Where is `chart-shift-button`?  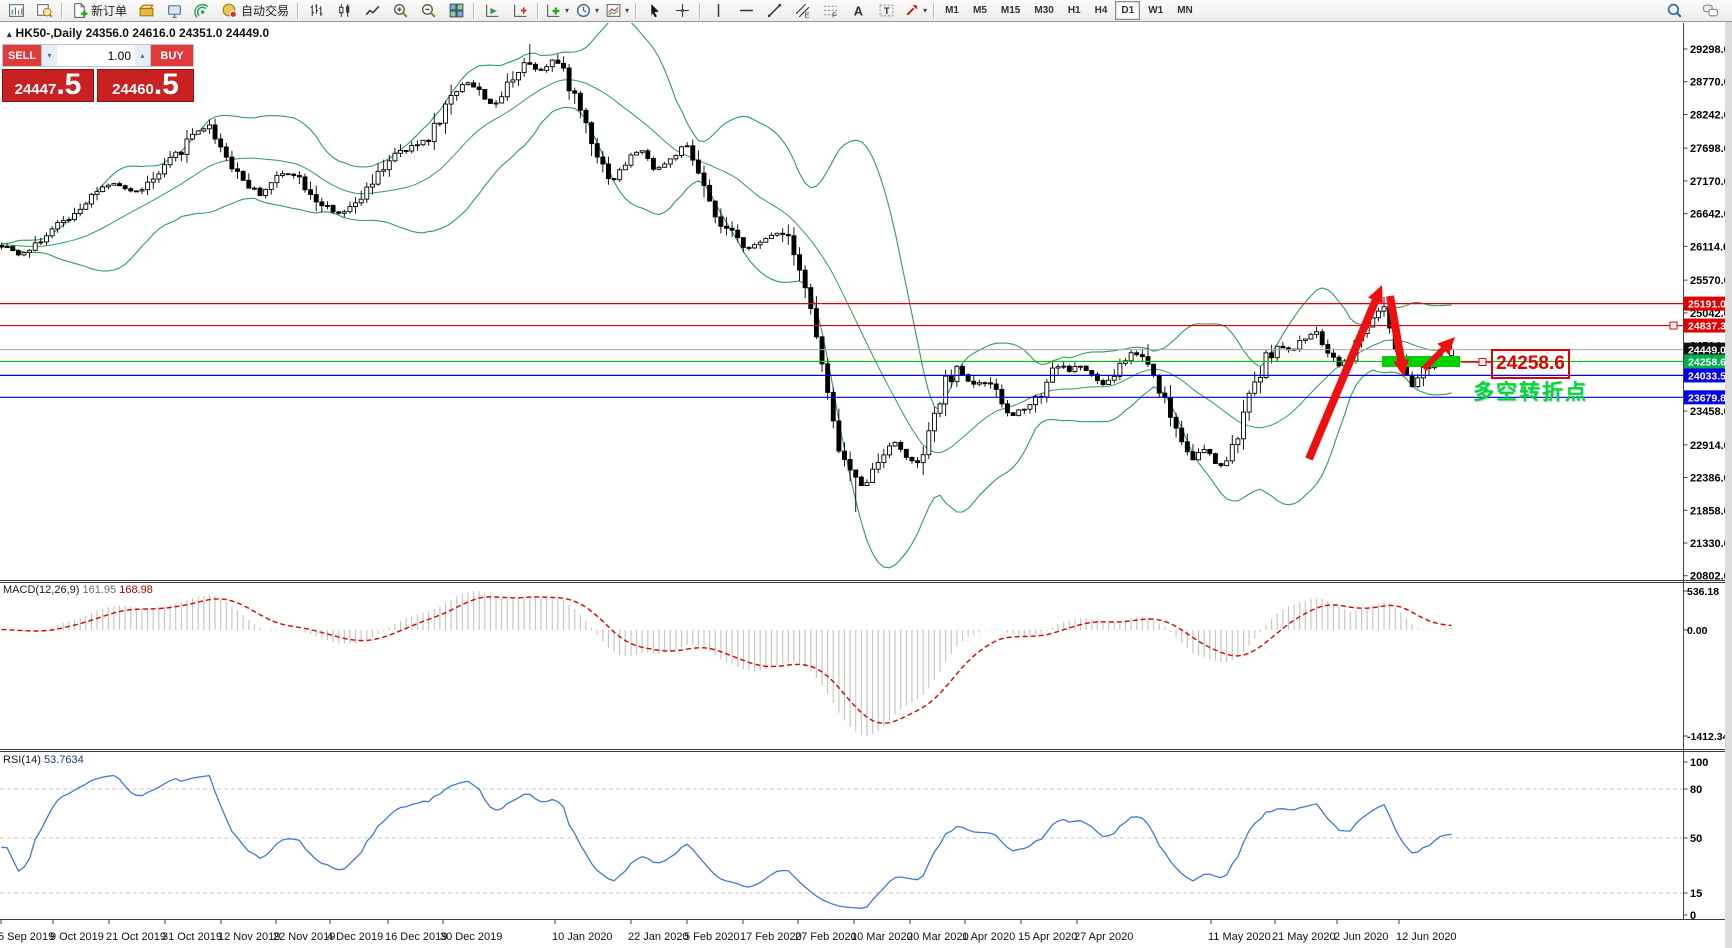 chart-shift-button is located at coordinates (520, 11).